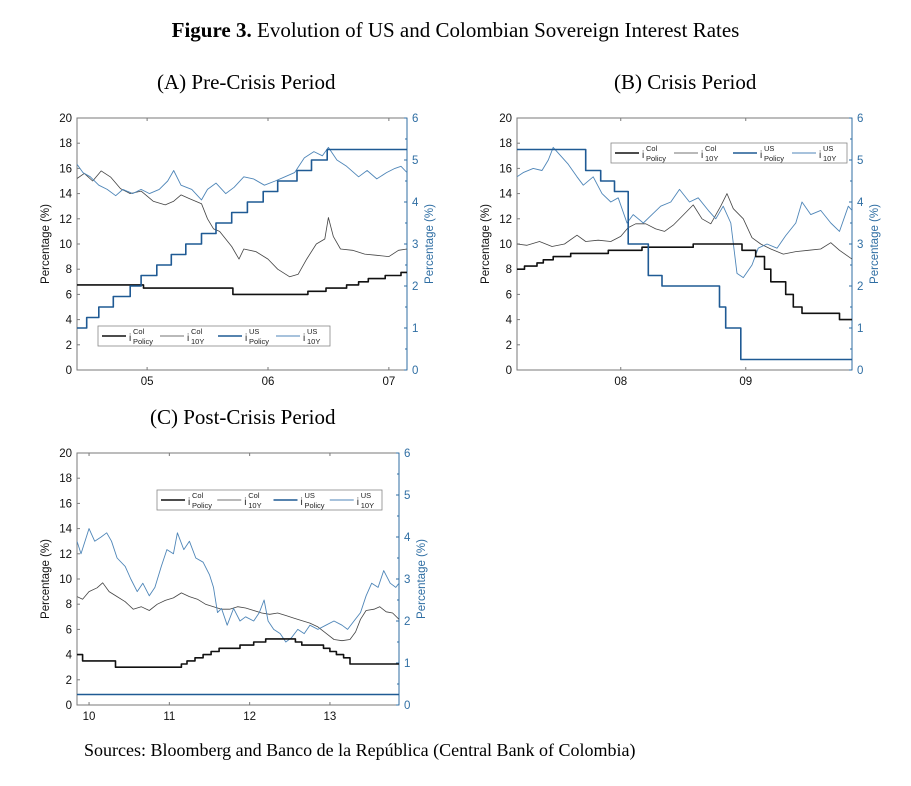 The width and height of the screenshot is (911, 786). What do you see at coordinates (147, 382) in the screenshot?
I see `x-tick-label: 05` at bounding box center [147, 382].